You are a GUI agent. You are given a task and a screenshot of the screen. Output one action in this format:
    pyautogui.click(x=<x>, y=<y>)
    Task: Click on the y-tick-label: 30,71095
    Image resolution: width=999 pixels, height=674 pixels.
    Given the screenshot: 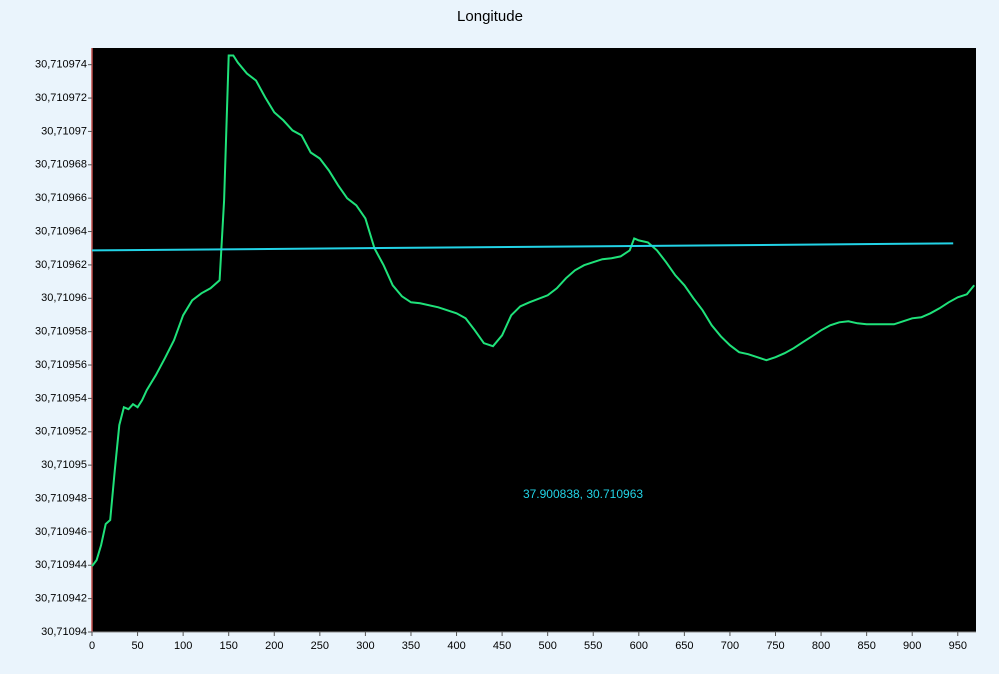 What is the action you would take?
    pyautogui.click(x=64, y=465)
    